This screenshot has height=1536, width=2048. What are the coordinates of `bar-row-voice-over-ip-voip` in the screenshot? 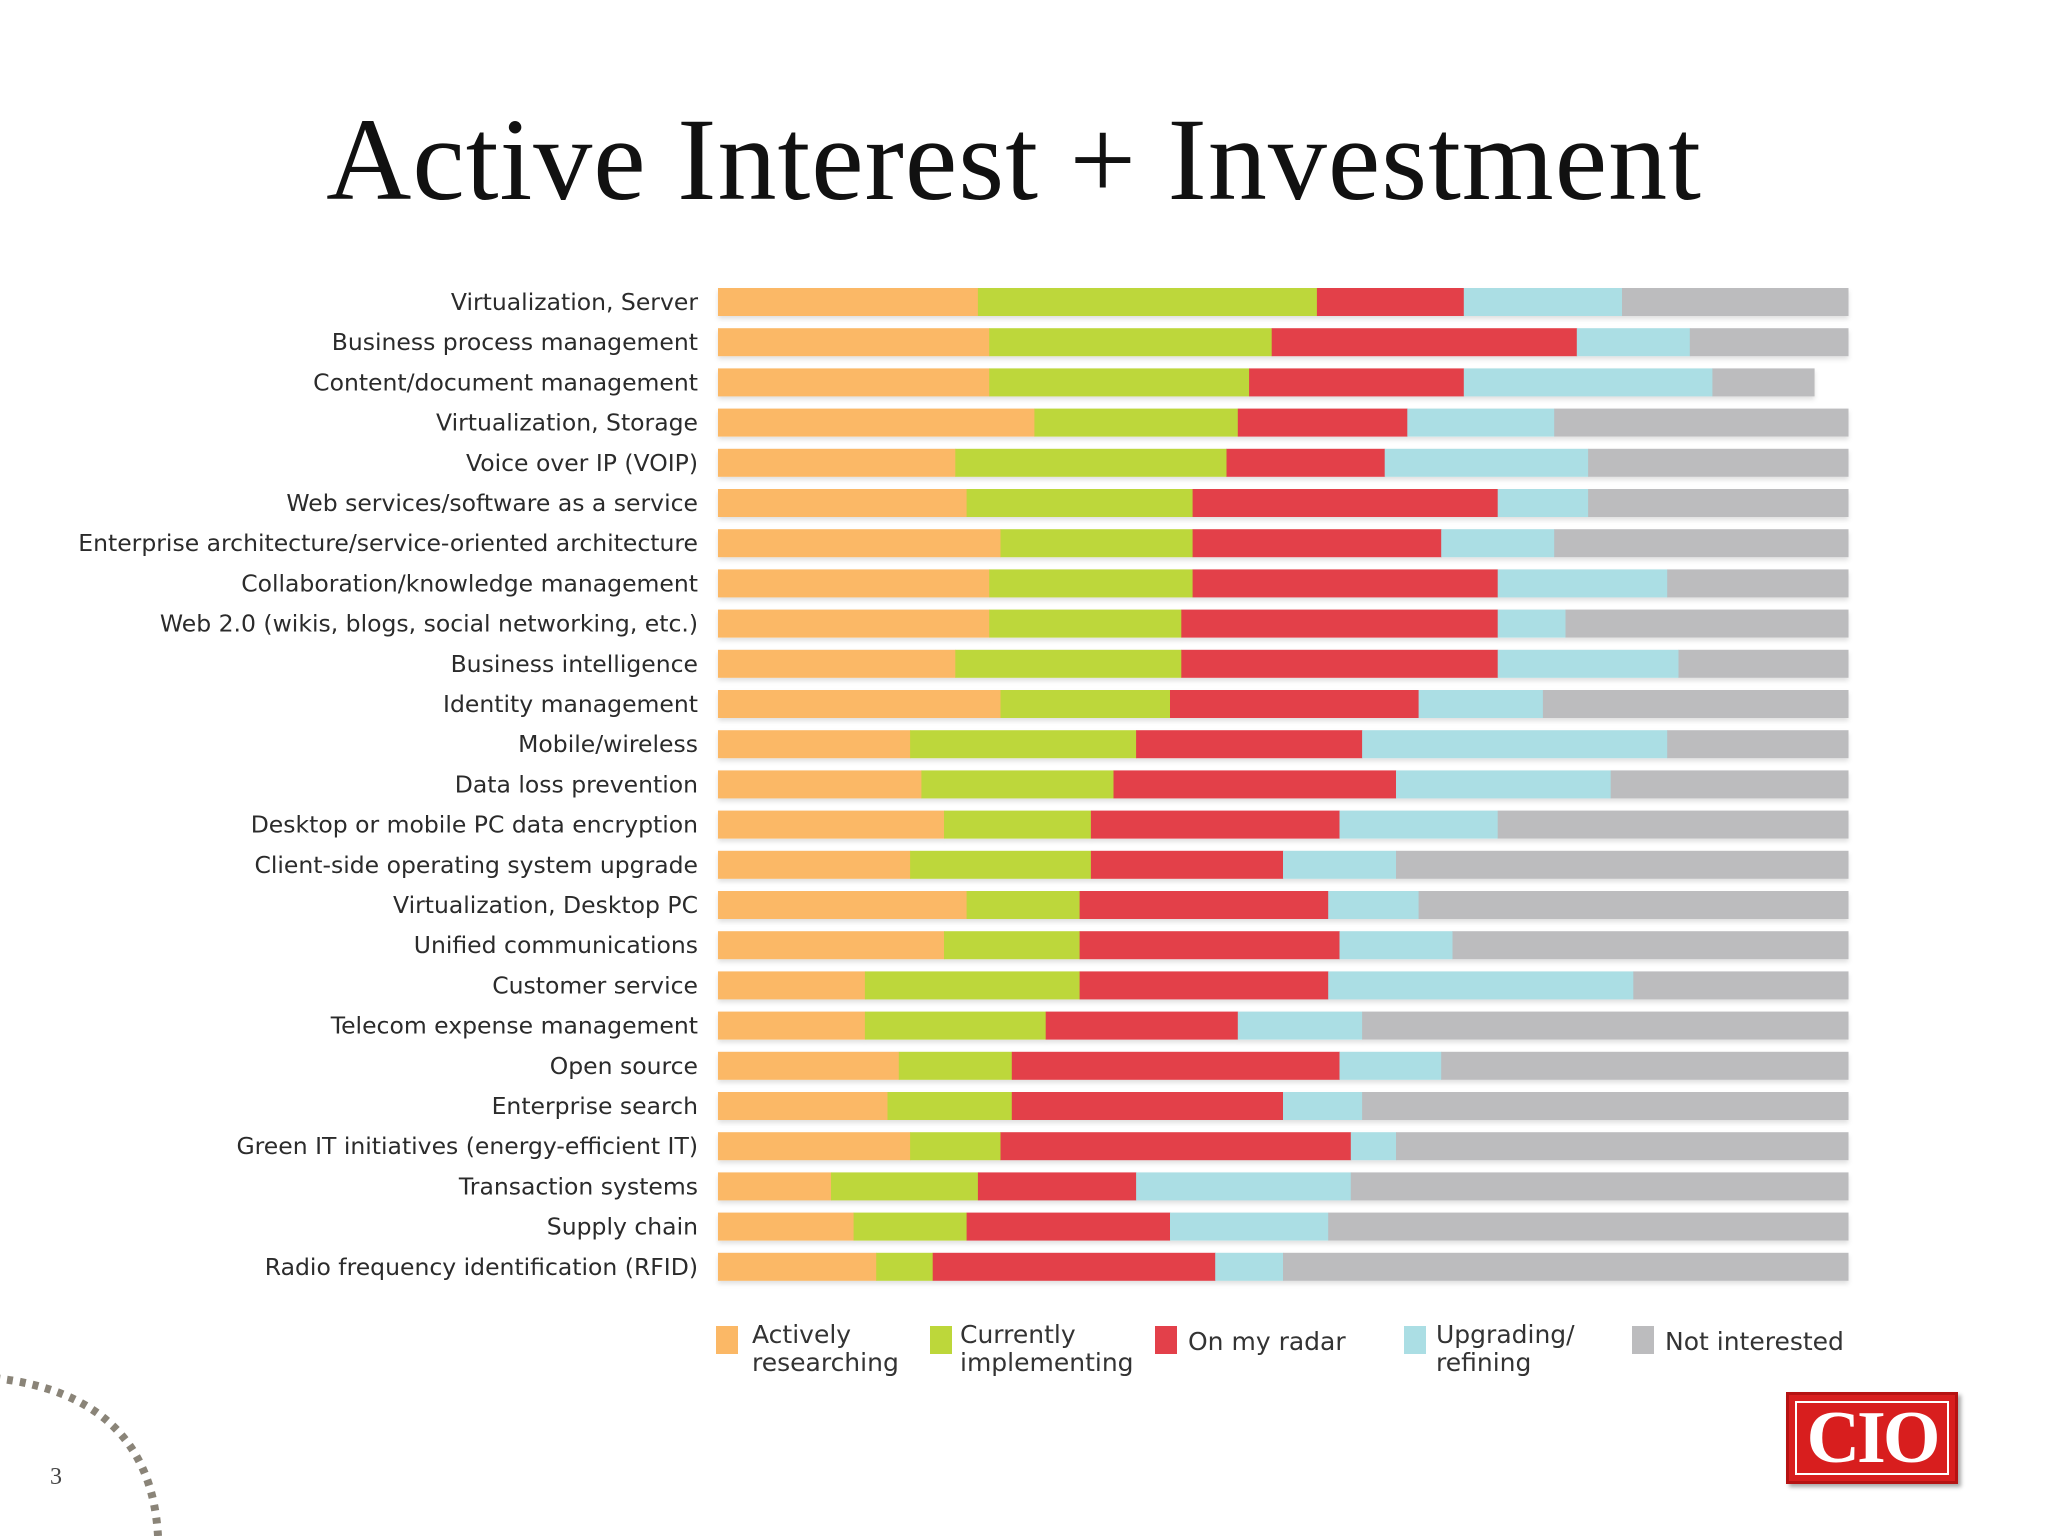 It's located at (1283, 462).